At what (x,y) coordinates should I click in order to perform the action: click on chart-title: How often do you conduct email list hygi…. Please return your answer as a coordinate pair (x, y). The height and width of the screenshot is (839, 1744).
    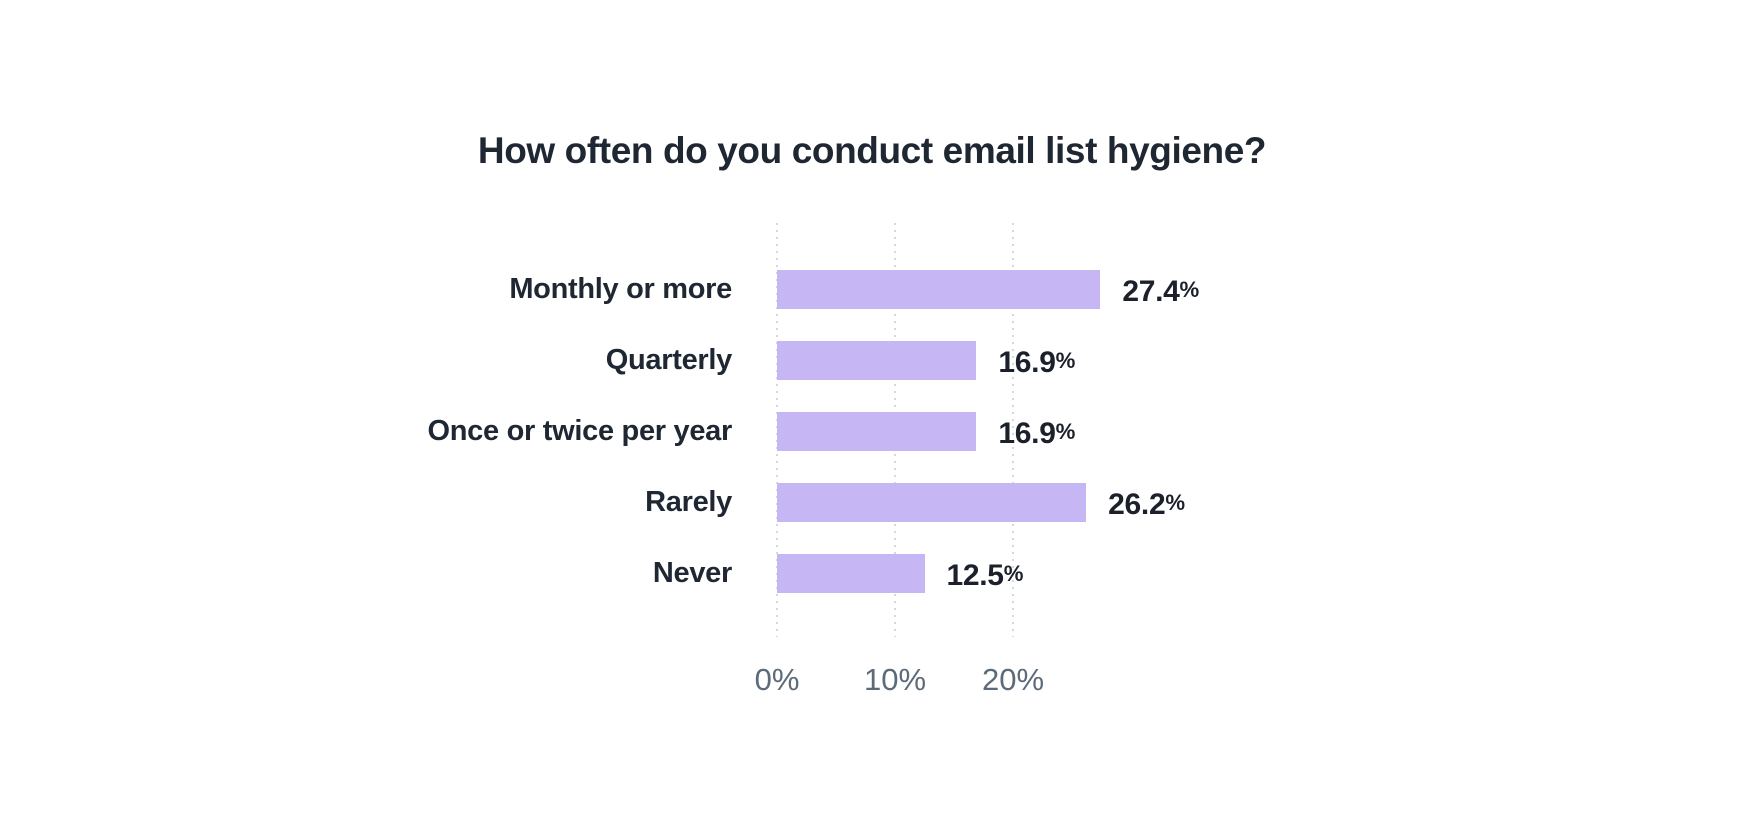
    Looking at the image, I should click on (872, 150).